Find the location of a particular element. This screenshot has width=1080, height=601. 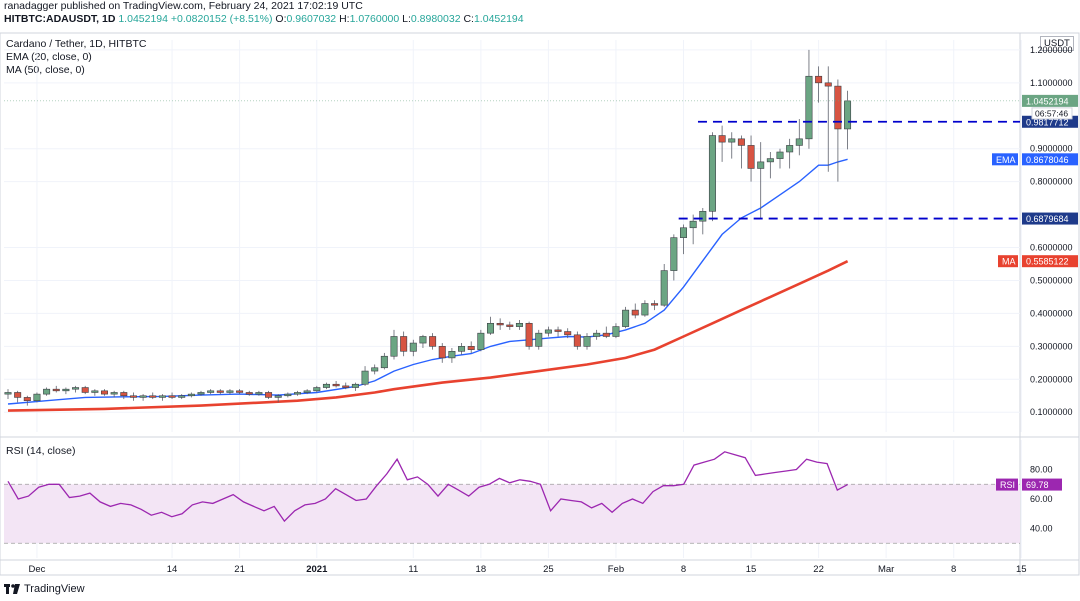

rsi-band is located at coordinates (512, 514).